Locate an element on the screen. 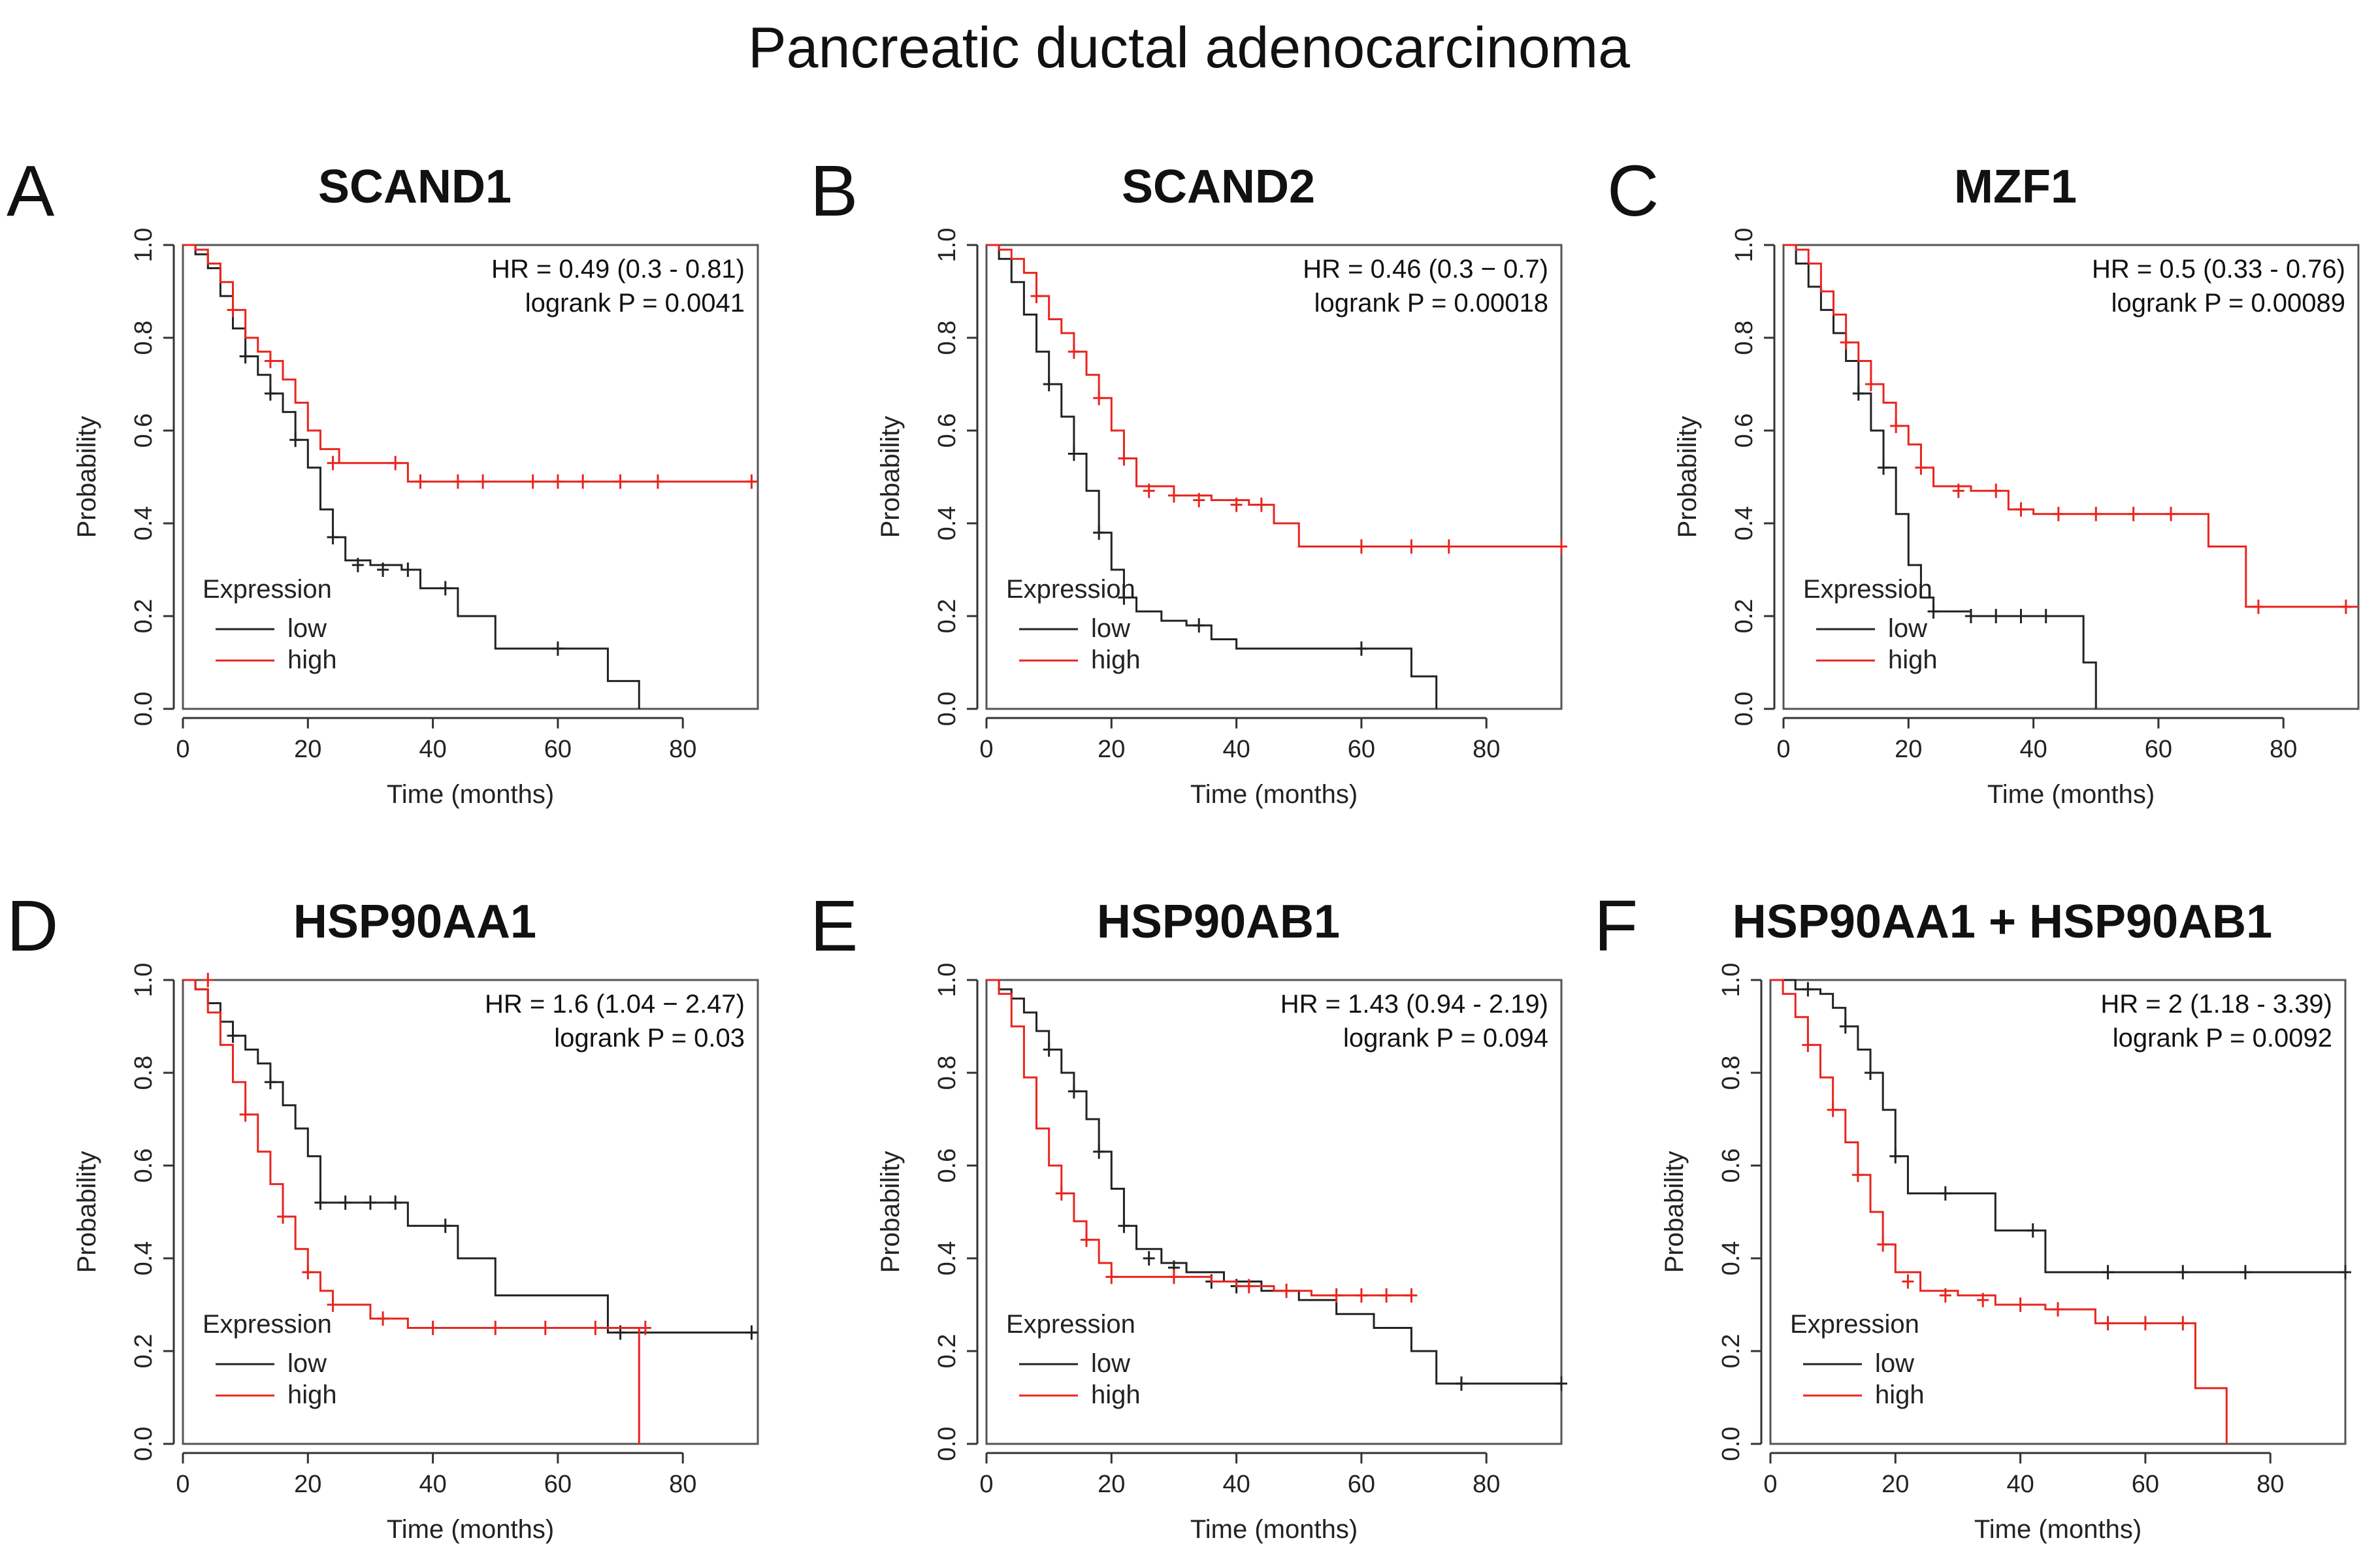 The height and width of the screenshot is (1568, 2378). panel-title: SCAND1 is located at coordinates (415, 187).